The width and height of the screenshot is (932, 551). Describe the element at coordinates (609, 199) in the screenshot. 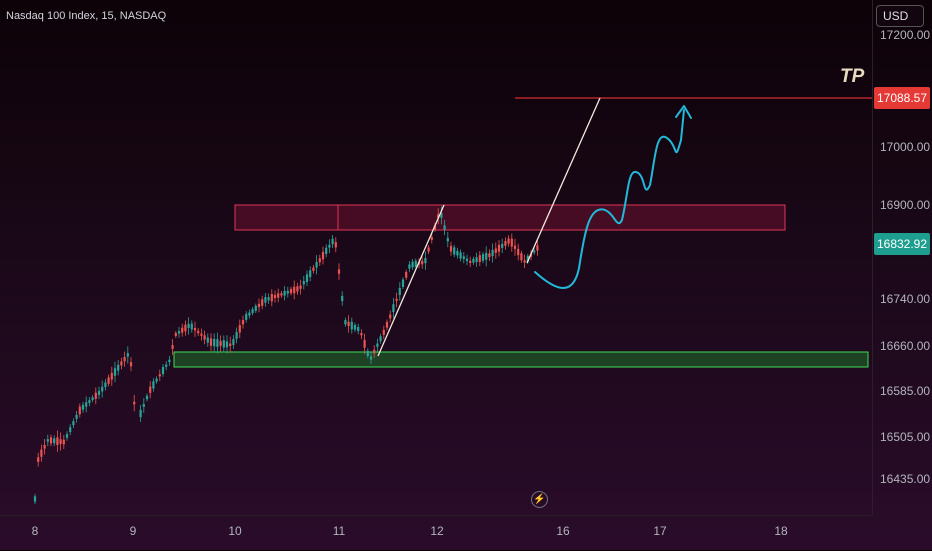

I see `projection-wave` at that location.